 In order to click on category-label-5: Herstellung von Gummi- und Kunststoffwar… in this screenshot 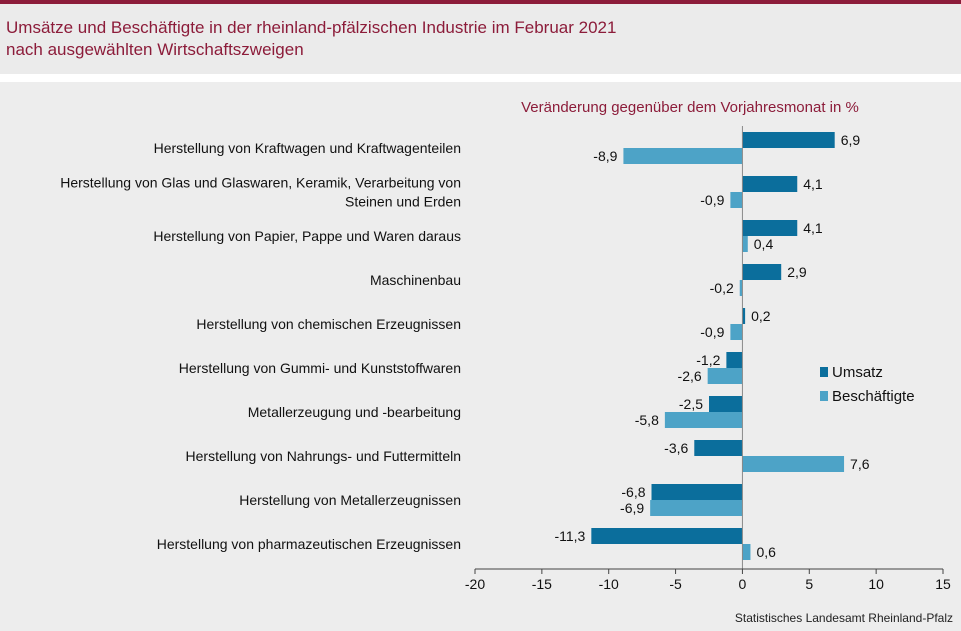, I will do `click(320, 368)`.